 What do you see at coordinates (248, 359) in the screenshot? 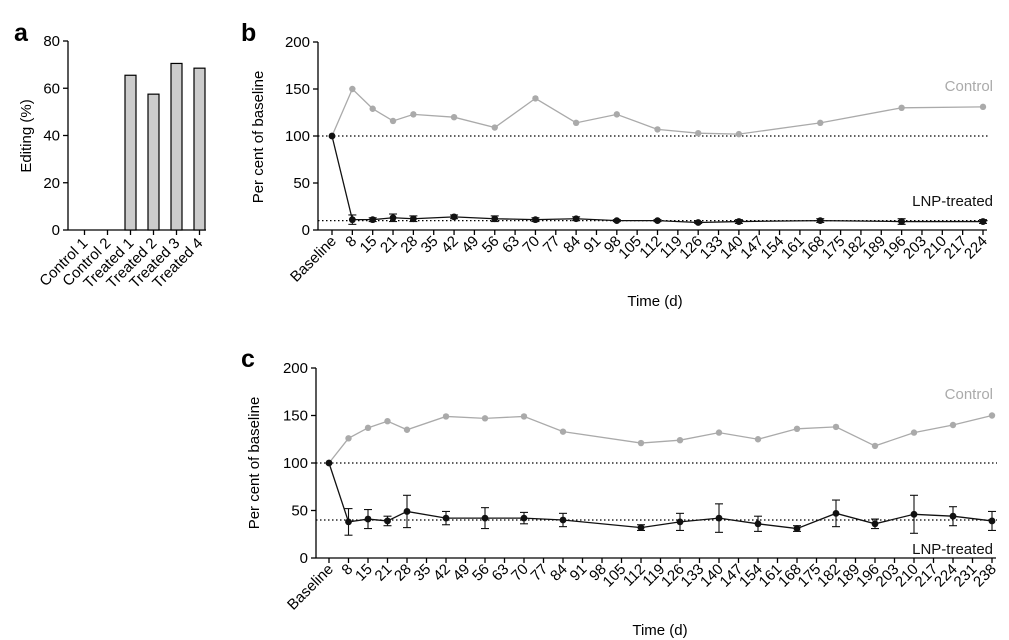
I see `panel-c-letter: c` at bounding box center [248, 359].